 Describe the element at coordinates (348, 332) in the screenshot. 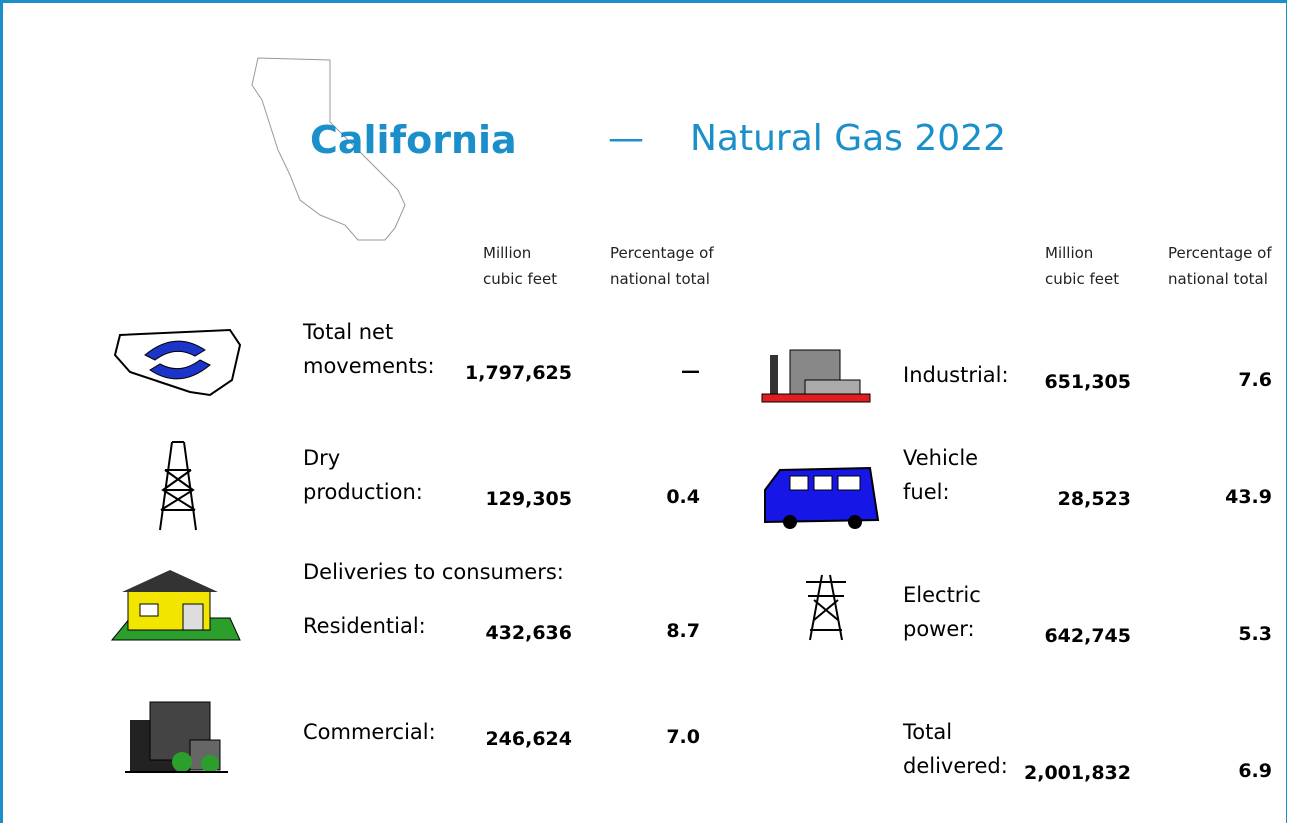

I see `row-label: Total net` at that location.